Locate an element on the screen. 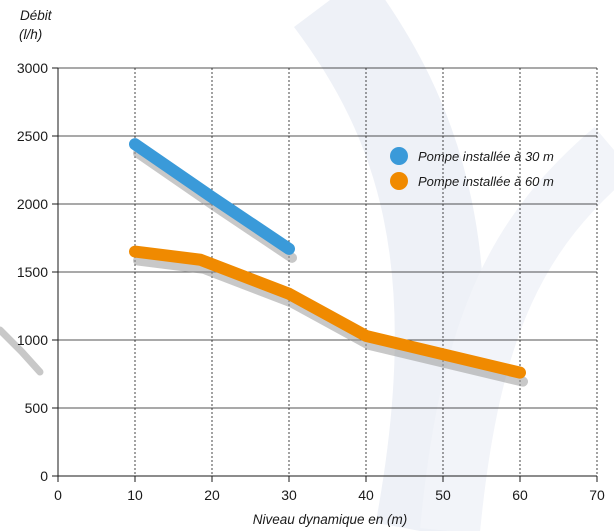 This screenshot has width=614, height=531. legend-label-60m: Pompe installée à 60 m is located at coordinates (486, 181).